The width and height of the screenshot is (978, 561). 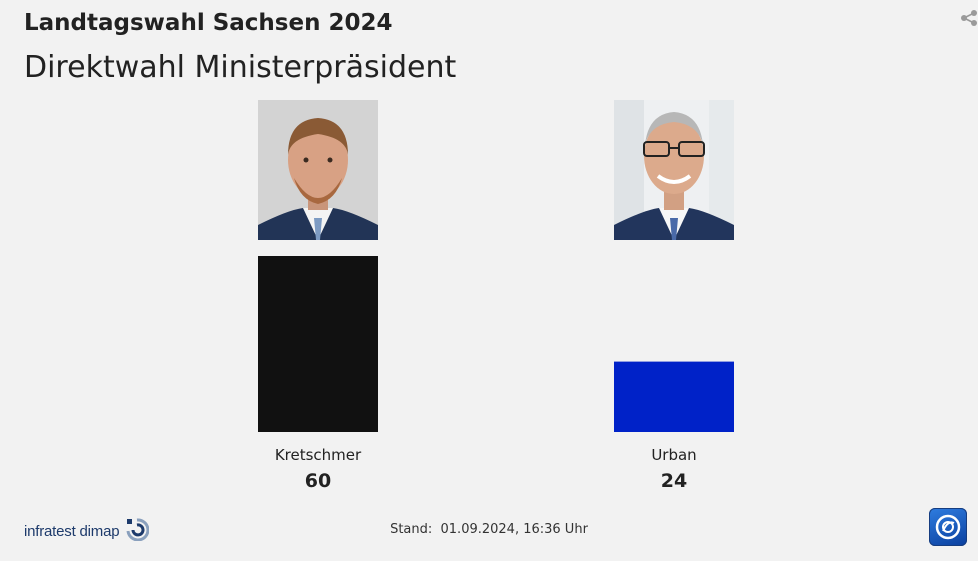 I want to click on bar-urban, so click(x=674, y=396).